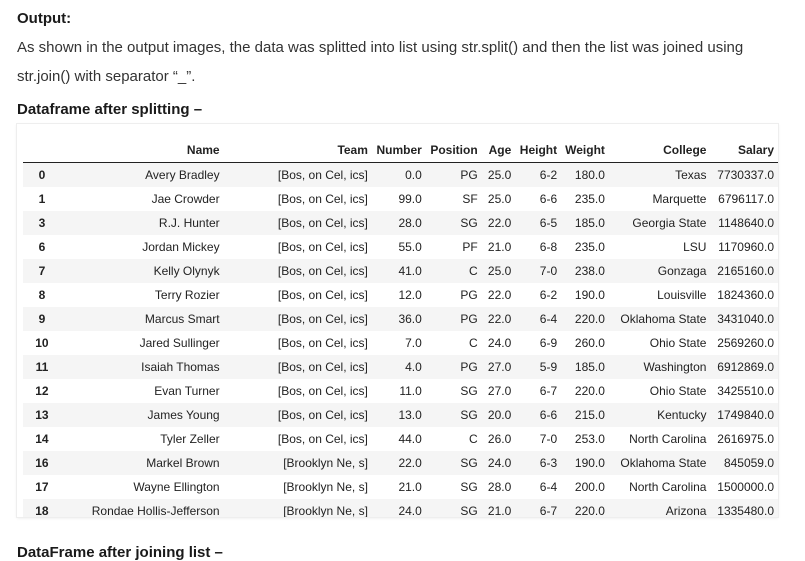 Image resolution: width=805 pixels, height=561 pixels. I want to click on row-index: 1, so click(42, 199).